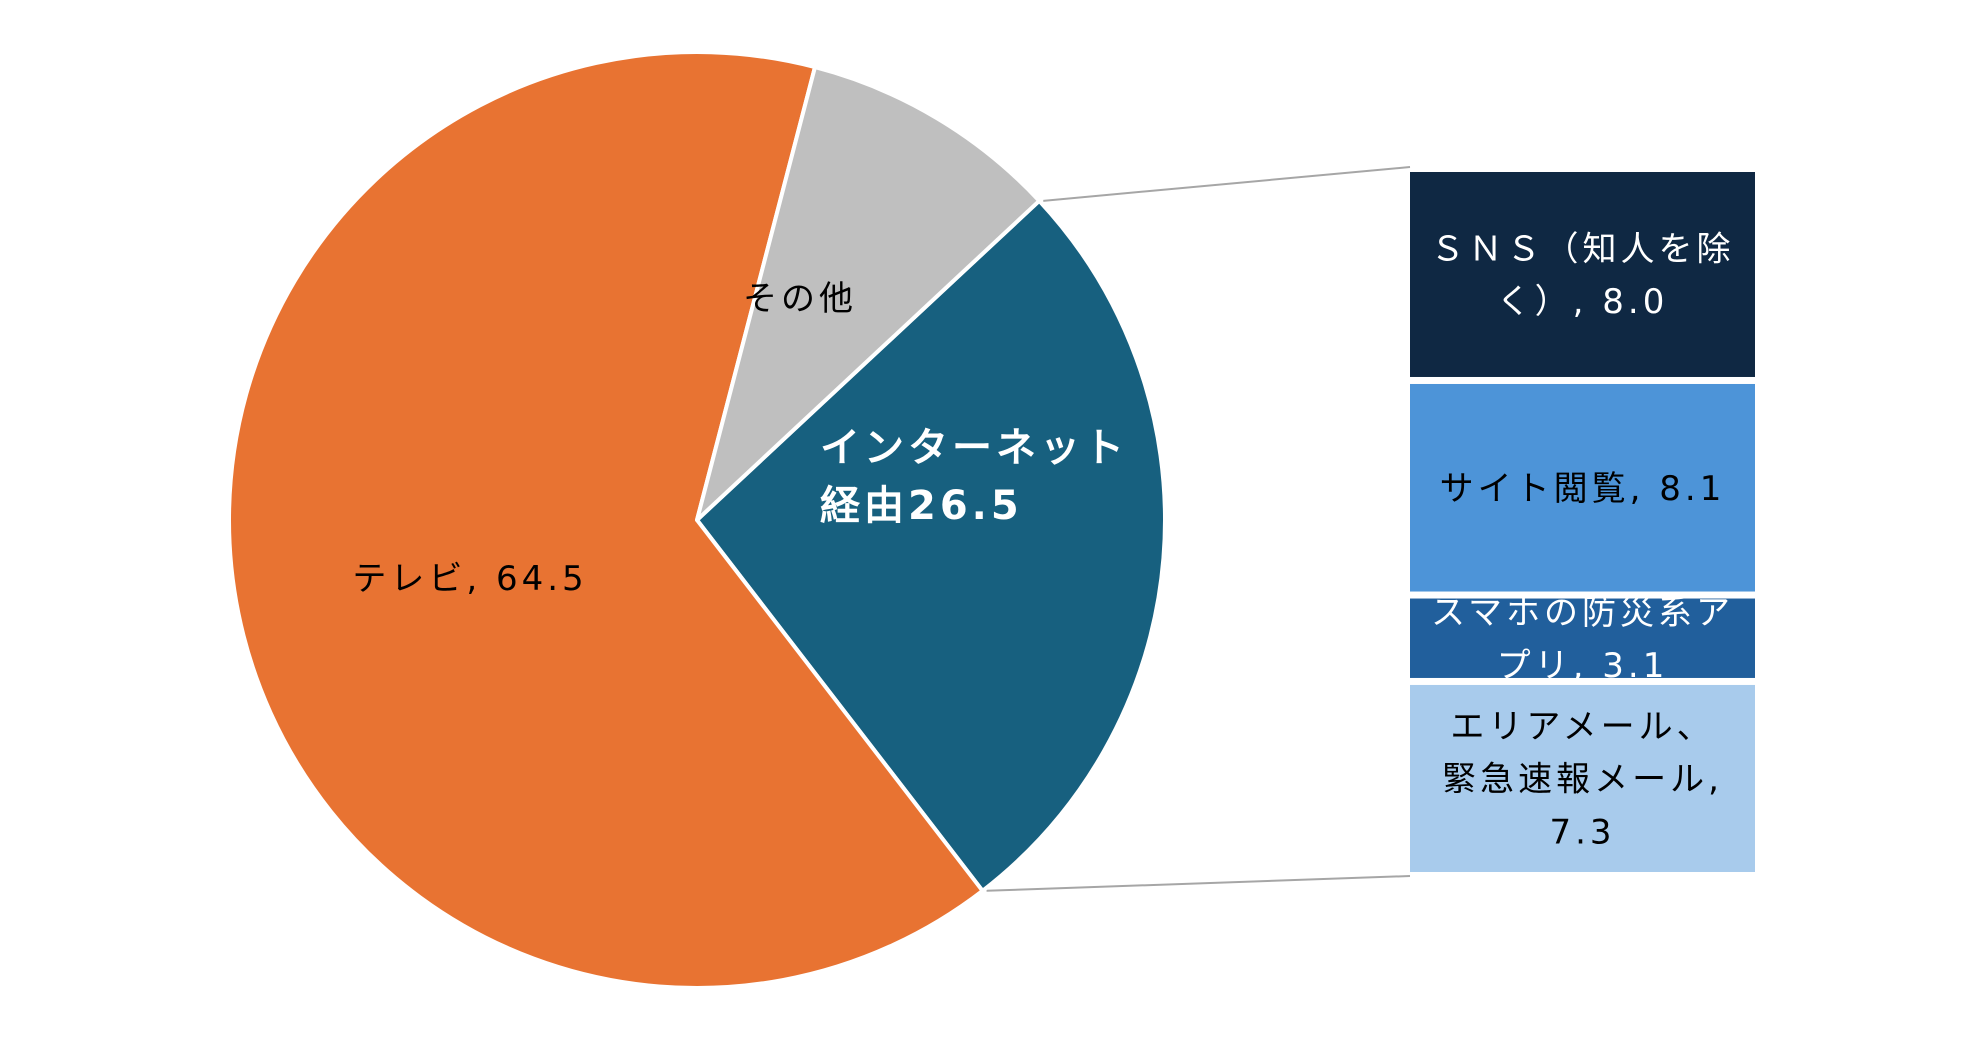 The width and height of the screenshot is (1975, 1040). What do you see at coordinates (800, 299) in the screenshot?
I see `slice-label-other: その他` at bounding box center [800, 299].